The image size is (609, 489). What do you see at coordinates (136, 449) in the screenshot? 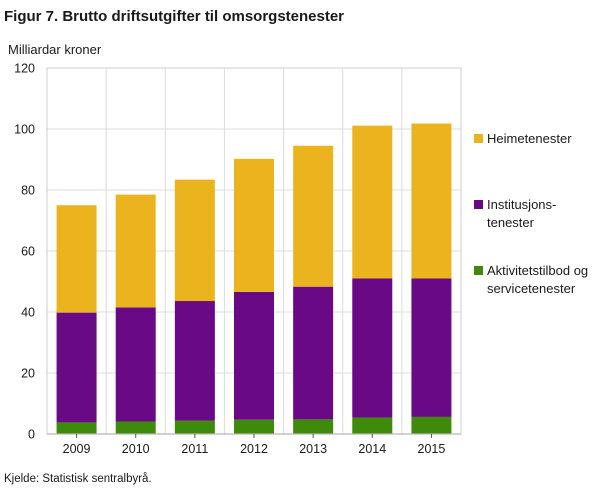
I see `x-tick-label: 2010` at bounding box center [136, 449].